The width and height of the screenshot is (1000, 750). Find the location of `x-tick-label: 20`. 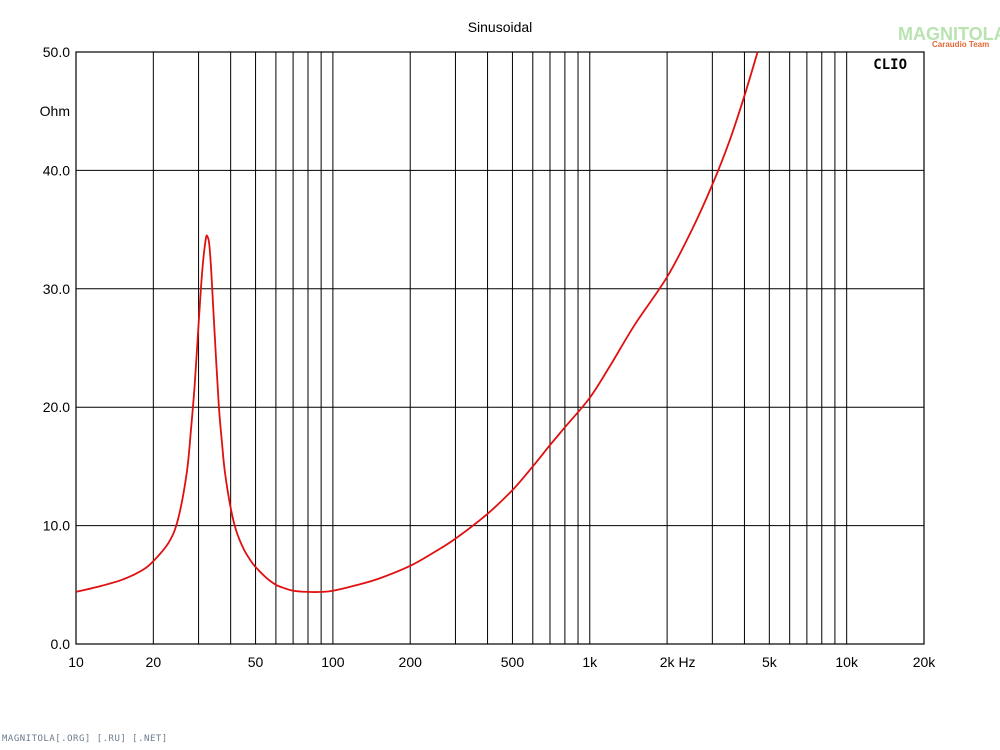

x-tick-label: 20 is located at coordinates (154, 662).